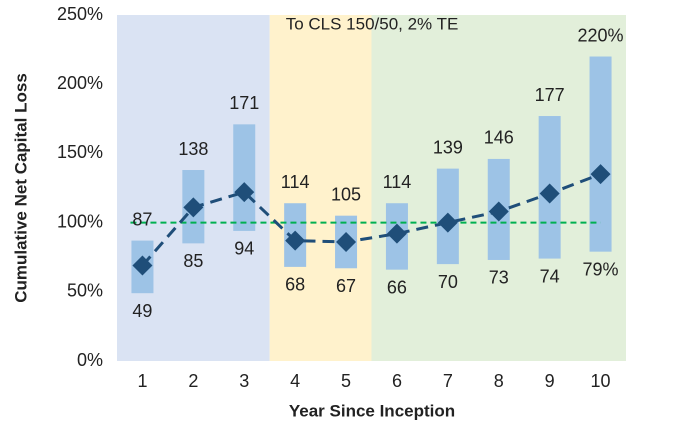  I want to click on x-tick-label: 2, so click(193, 381).